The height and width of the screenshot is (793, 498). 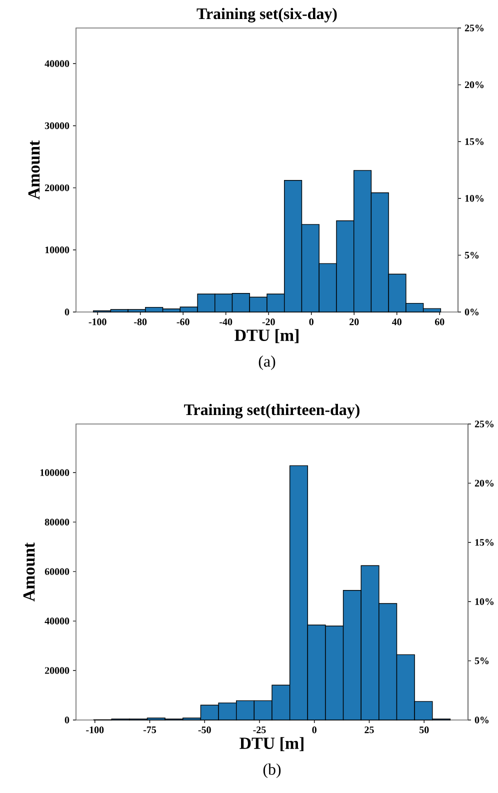 I want to click on x-tick-label: -50, so click(x=205, y=730).